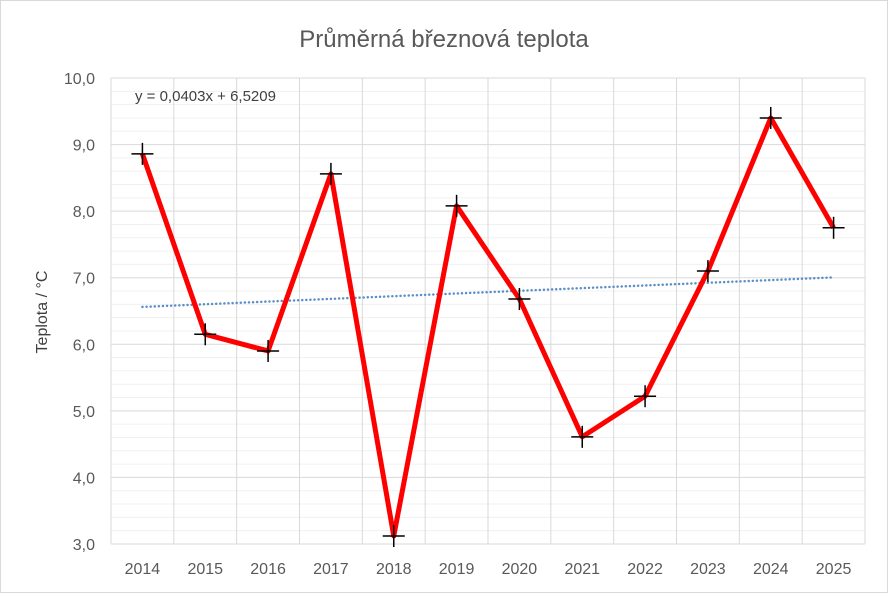 The height and width of the screenshot is (597, 888). What do you see at coordinates (645, 569) in the screenshot?
I see `x-tick-label: 2022` at bounding box center [645, 569].